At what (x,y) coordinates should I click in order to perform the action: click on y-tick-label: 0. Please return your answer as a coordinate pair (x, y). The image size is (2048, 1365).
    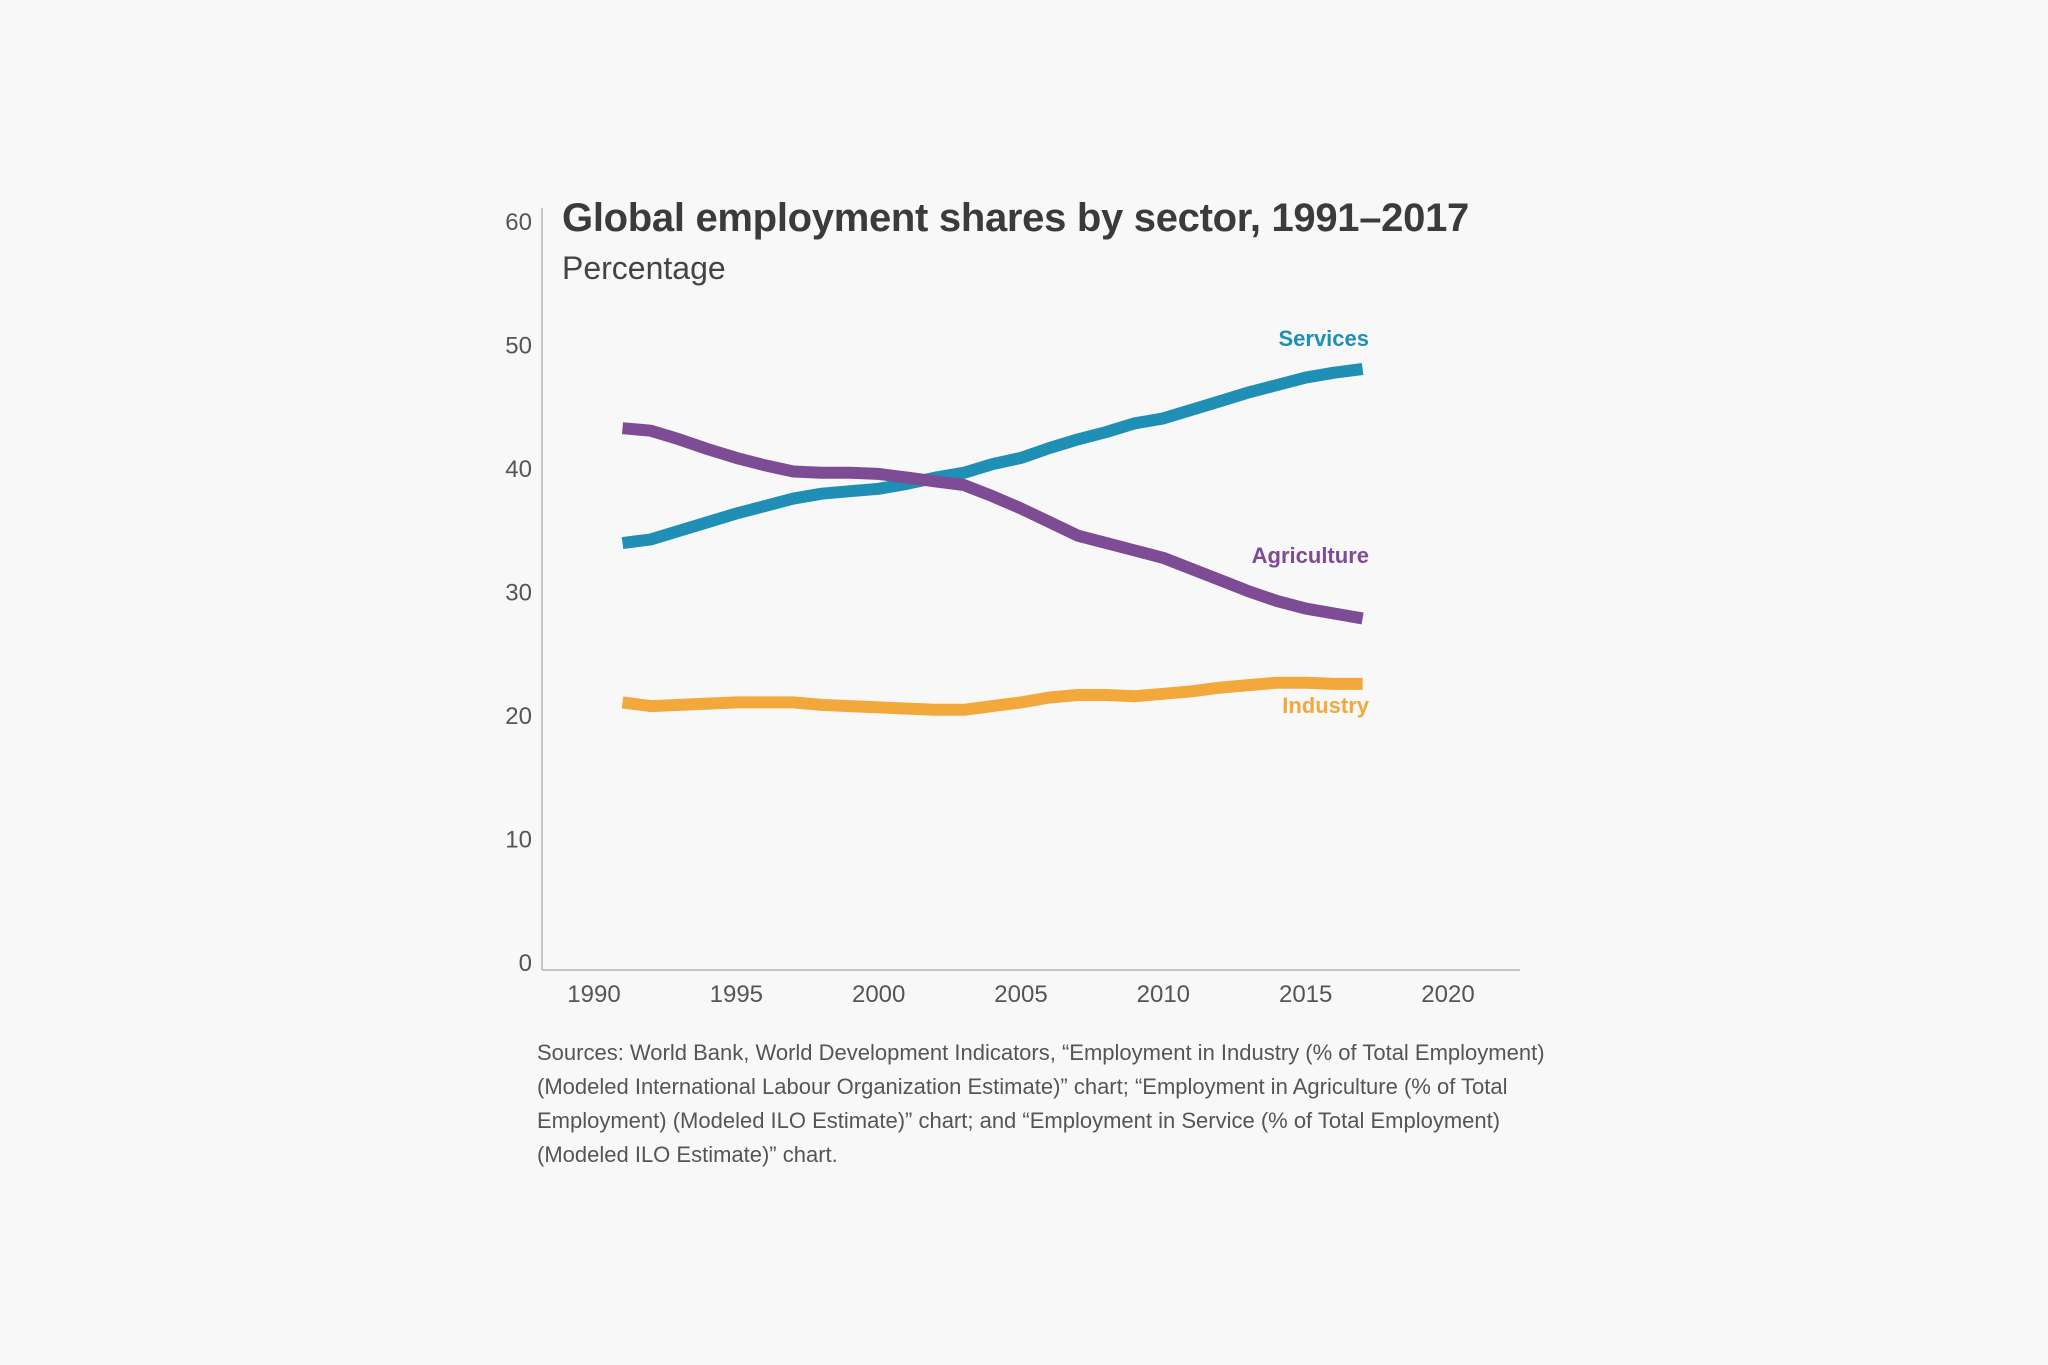
    Looking at the image, I should click on (525, 963).